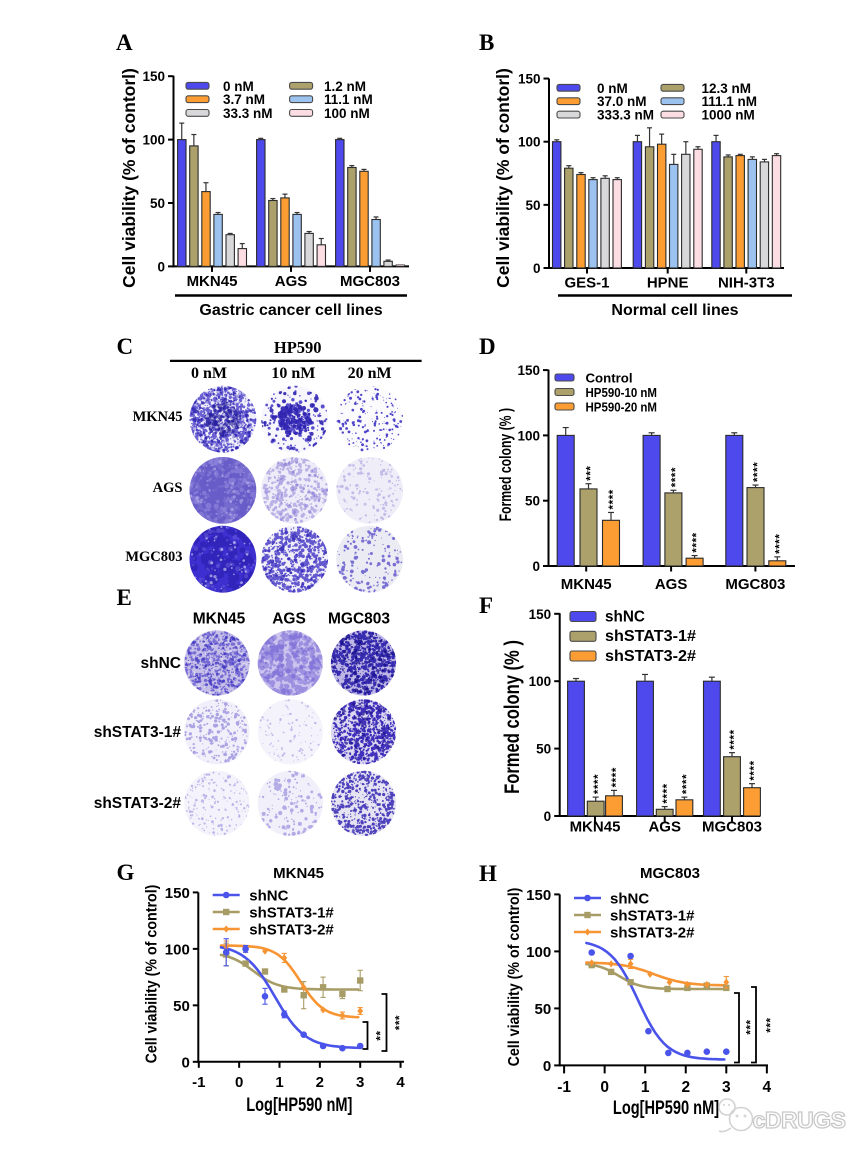 The width and height of the screenshot is (865, 1153). Describe the element at coordinates (668, 283) in the screenshot. I see `svg-text: HPNE` at that location.